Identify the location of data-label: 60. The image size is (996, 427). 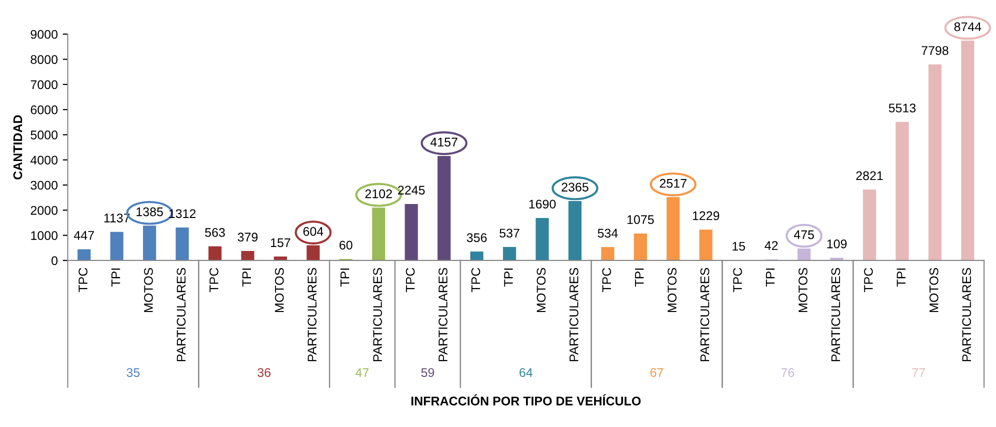
(346, 245).